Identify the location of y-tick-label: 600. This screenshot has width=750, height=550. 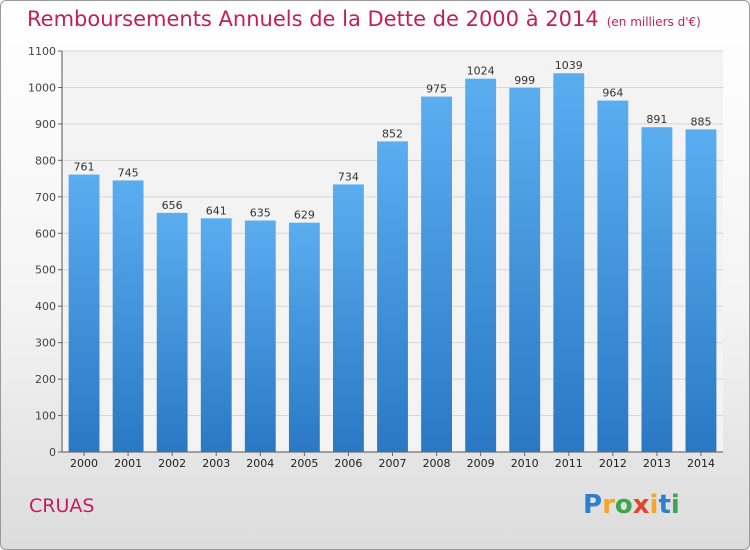
(45, 233).